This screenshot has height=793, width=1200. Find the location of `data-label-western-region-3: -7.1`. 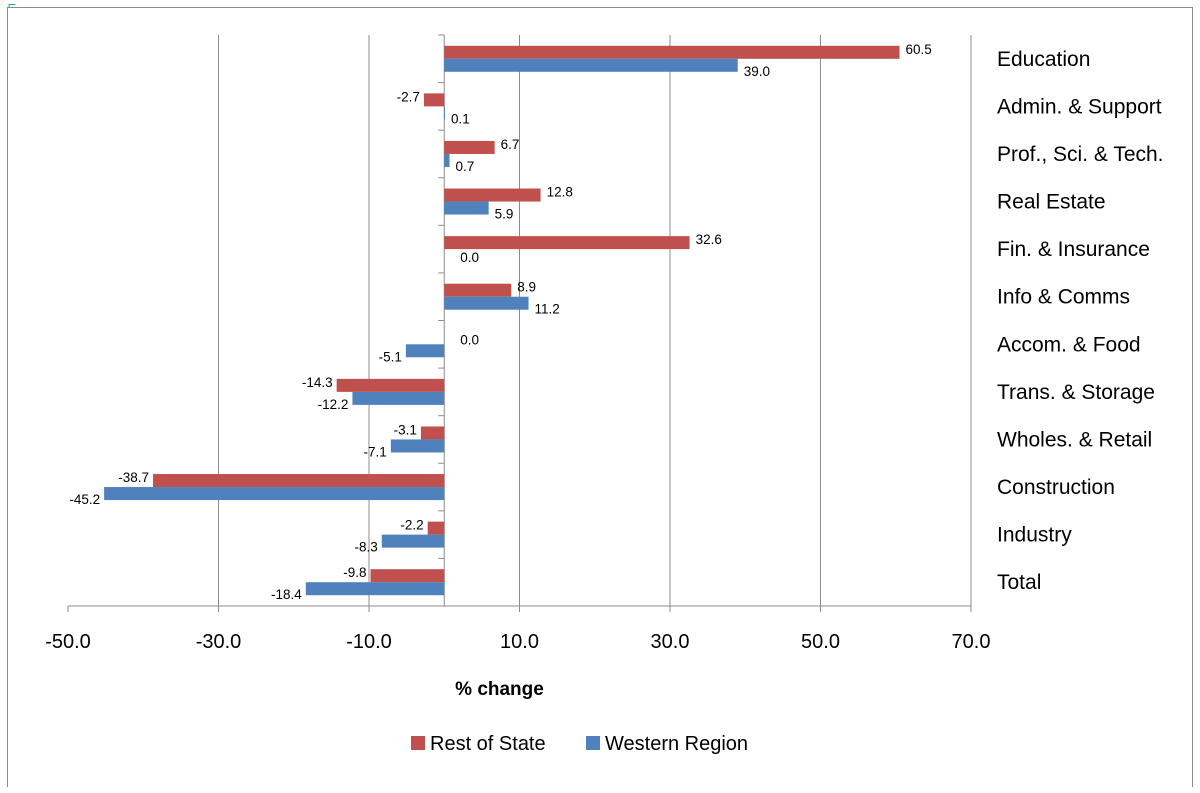

data-label-western-region-3: -7.1 is located at coordinates (375, 451).